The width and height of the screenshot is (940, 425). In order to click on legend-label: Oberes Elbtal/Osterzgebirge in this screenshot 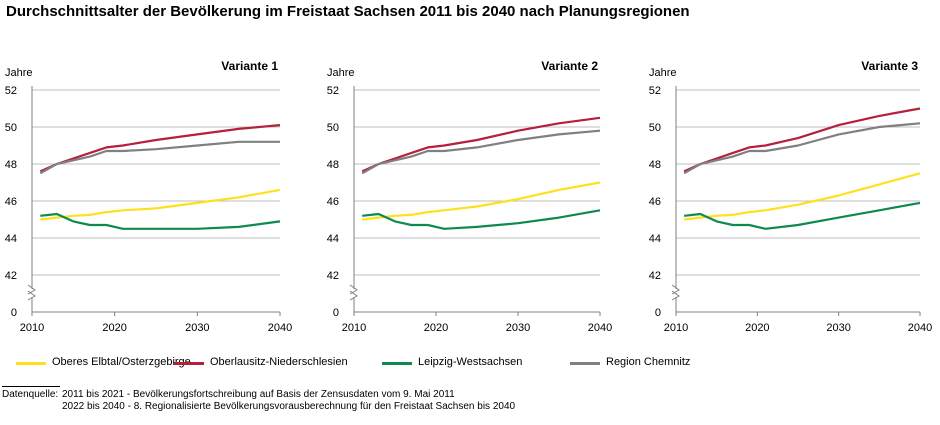, I will do `click(121, 362)`.